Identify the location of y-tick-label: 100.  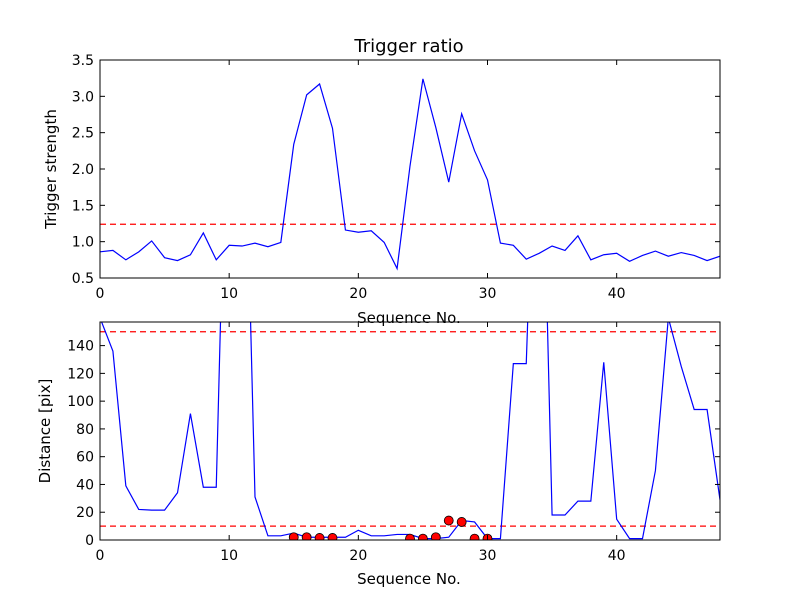
(80, 402).